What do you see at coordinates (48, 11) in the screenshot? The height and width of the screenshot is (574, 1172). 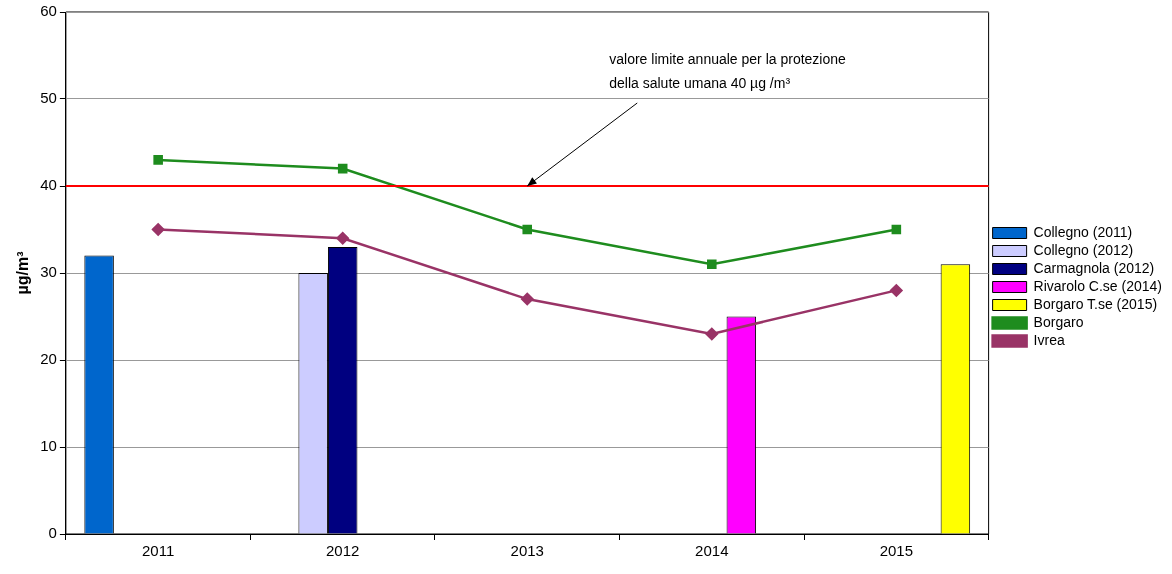 I see `y-tick-label: 60` at bounding box center [48, 11].